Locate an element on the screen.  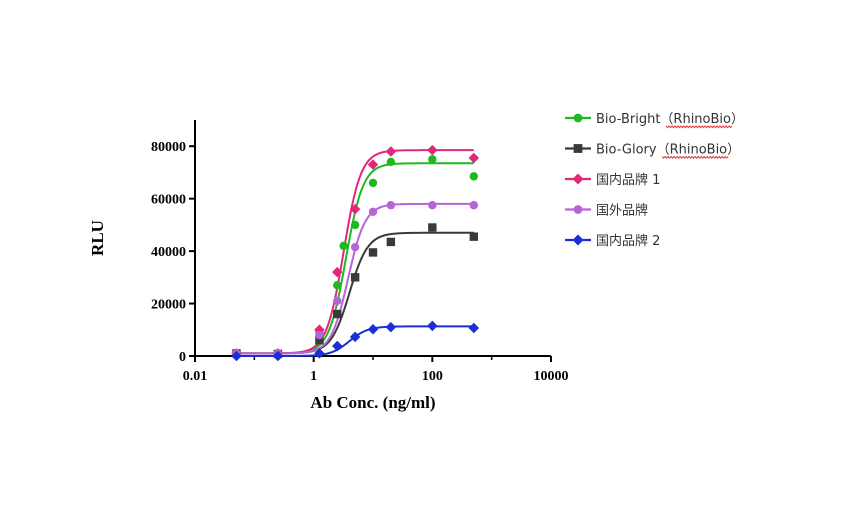
legend-label: Bio-Bright（RhinoBio） is located at coordinates (670, 119).